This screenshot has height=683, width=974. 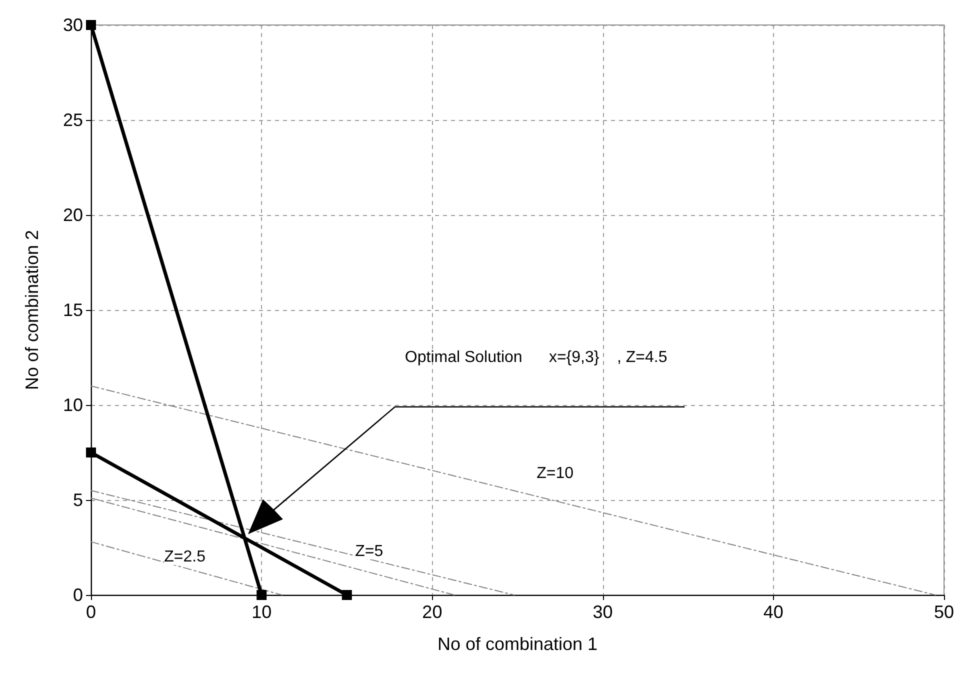 I want to click on x-tick-label: 0, so click(x=91, y=612).